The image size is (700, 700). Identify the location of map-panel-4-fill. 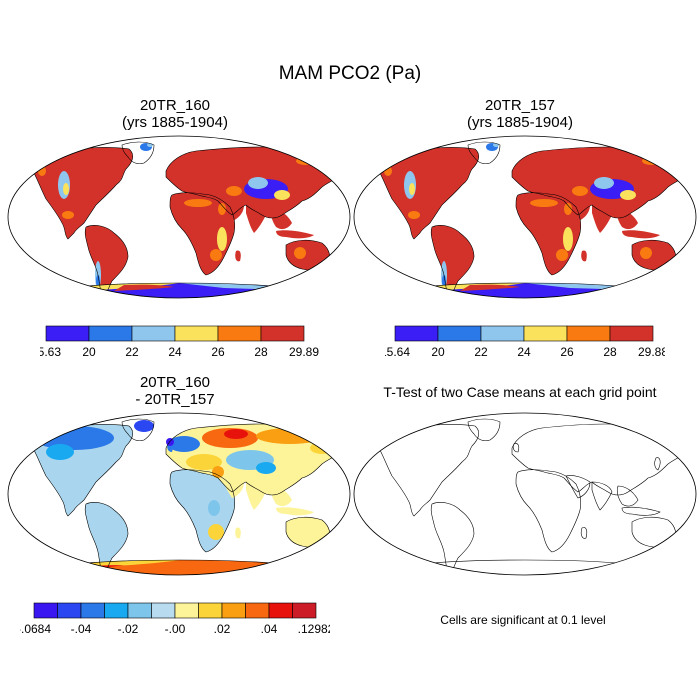
(525, 496).